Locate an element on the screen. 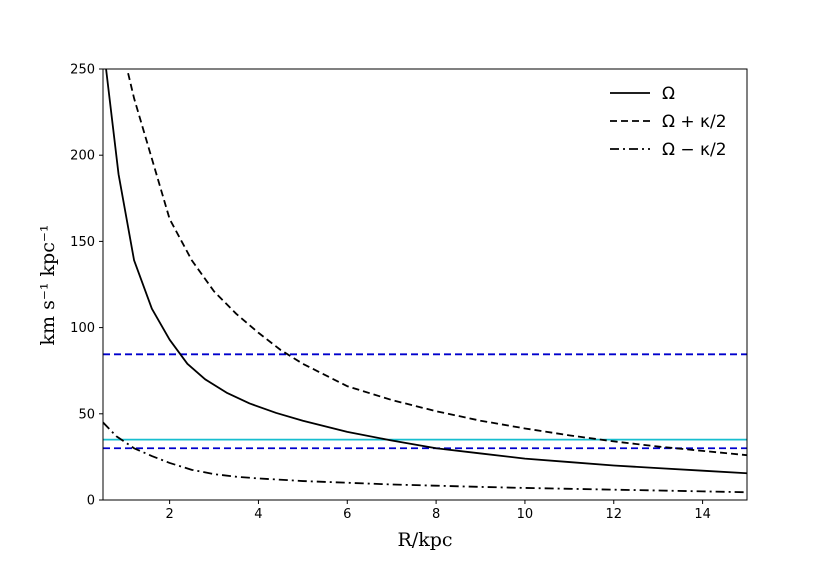 This screenshot has height=571, width=830. y-tick-label-2: 100 is located at coordinates (82, 328).